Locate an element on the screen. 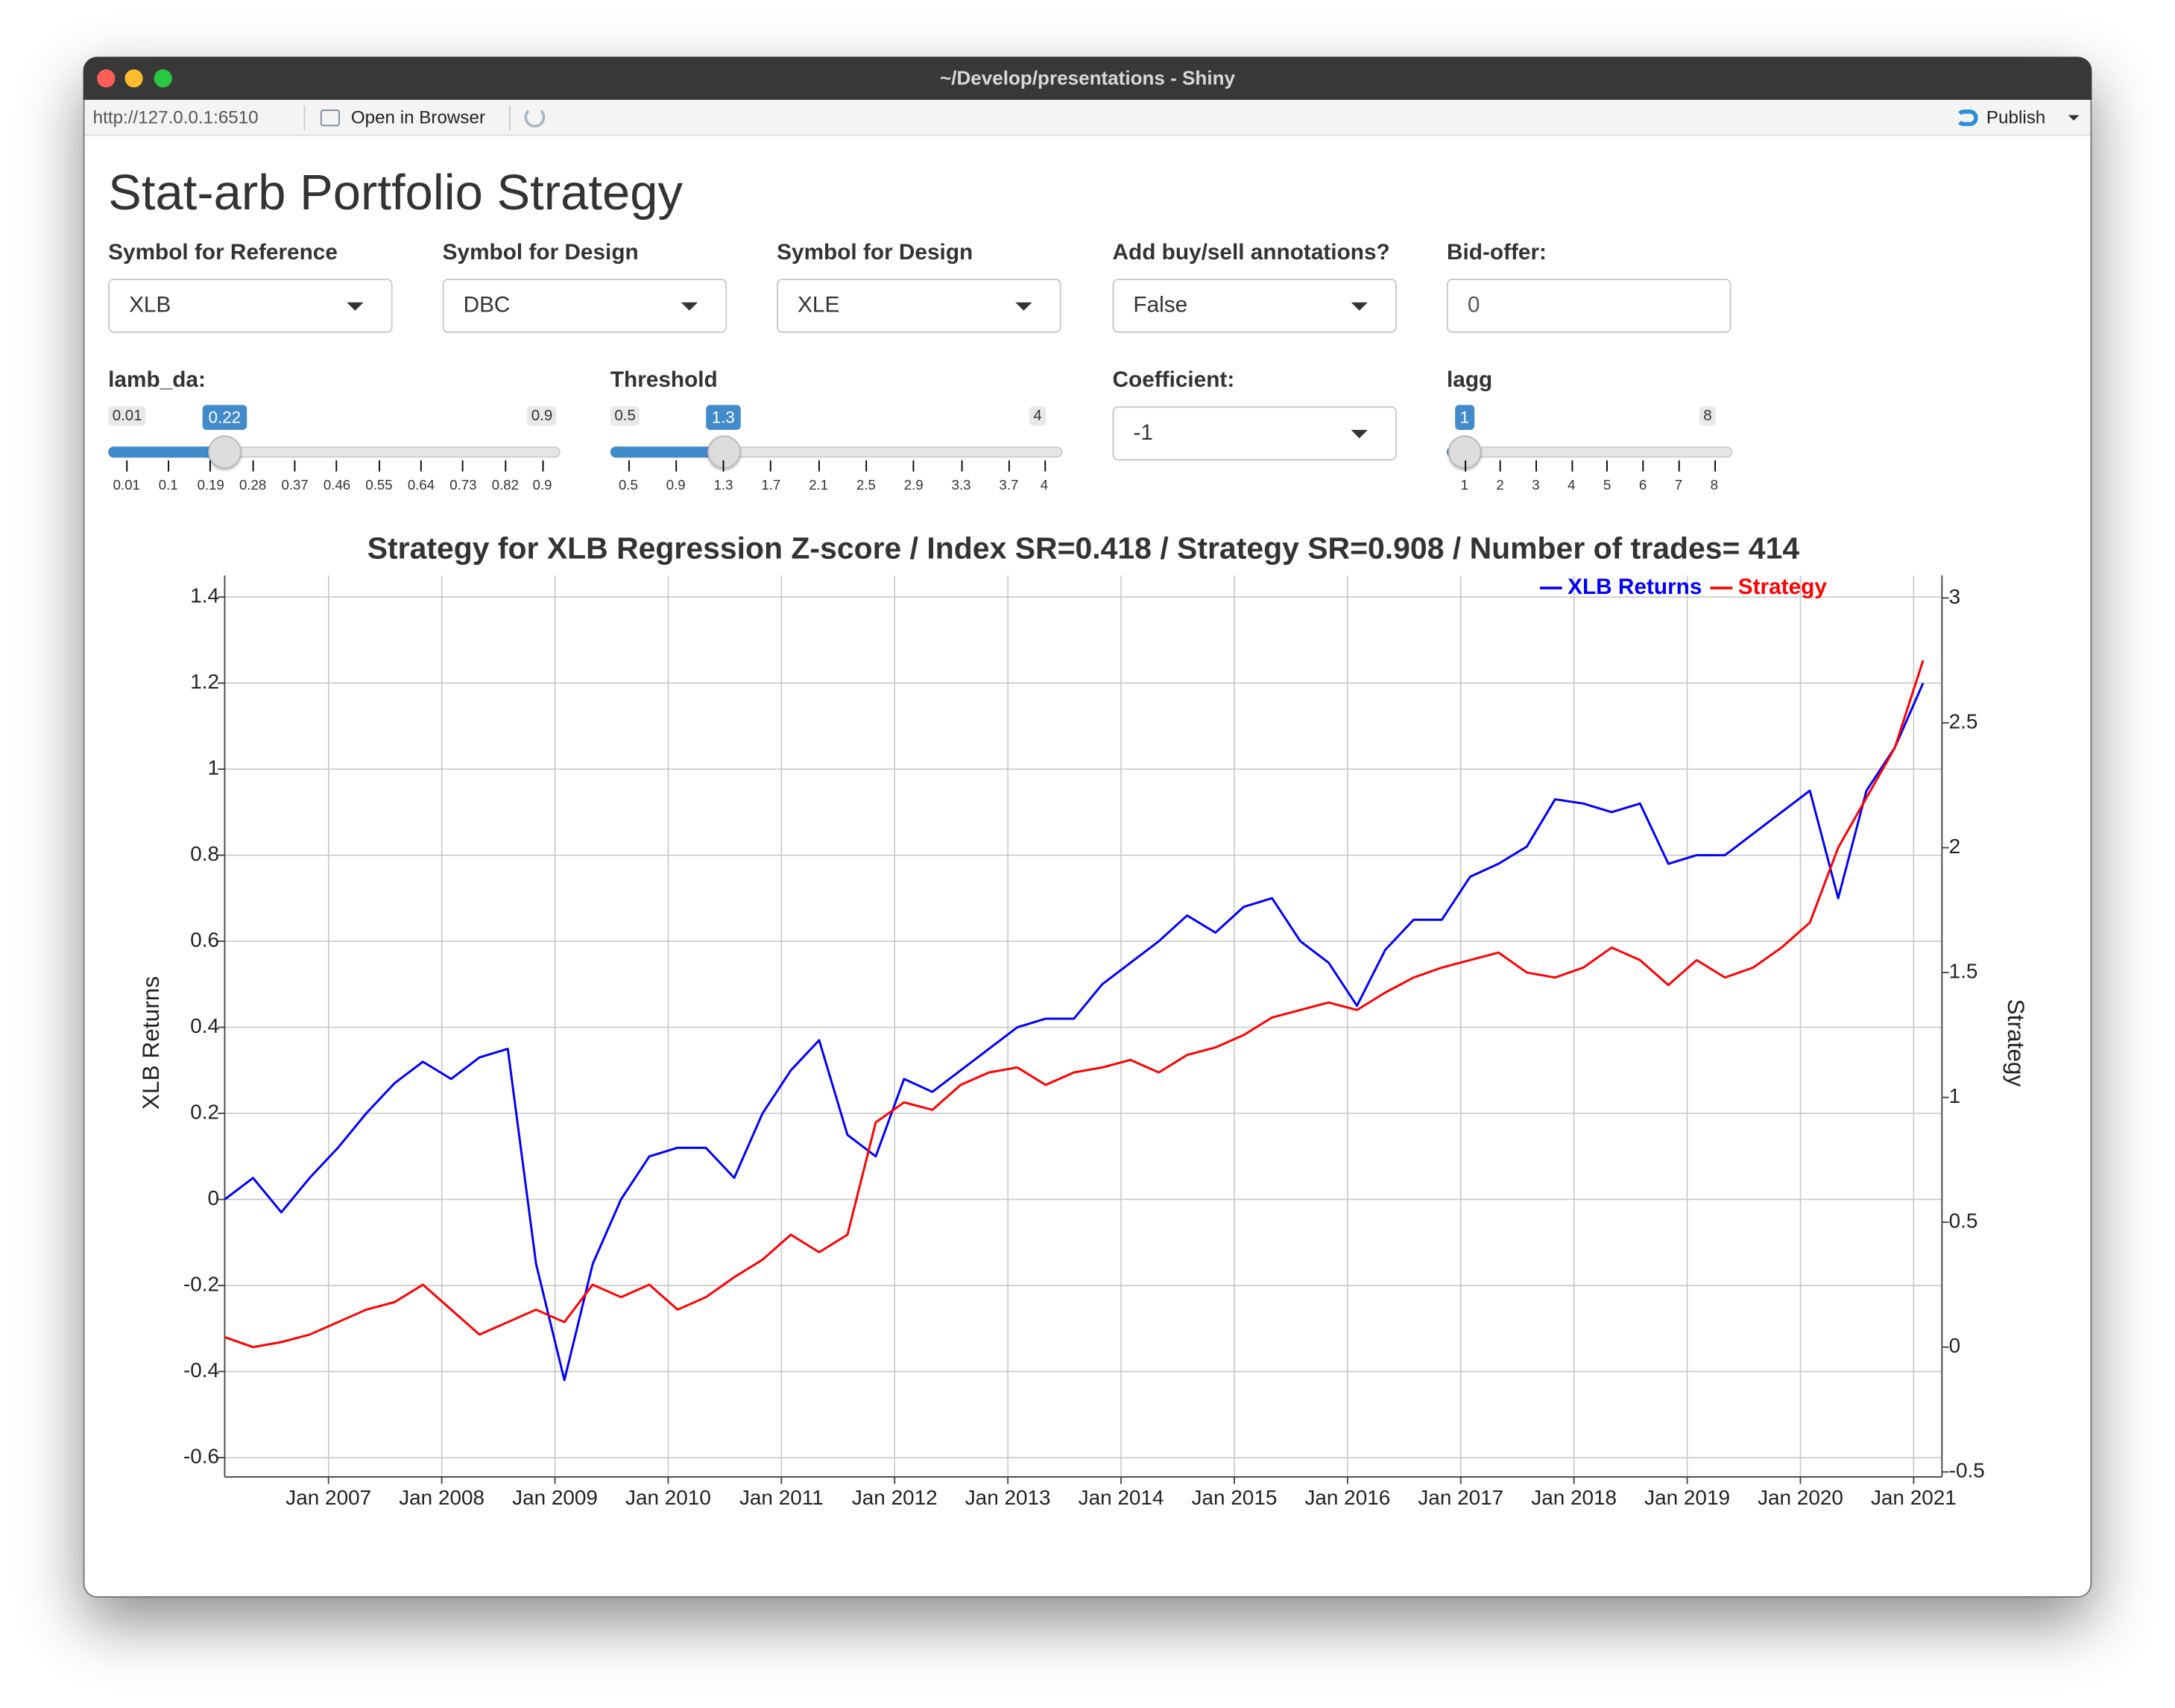 The image size is (2175, 1708). input-label: Add buy/sell annotations? is located at coordinates (1251, 253).